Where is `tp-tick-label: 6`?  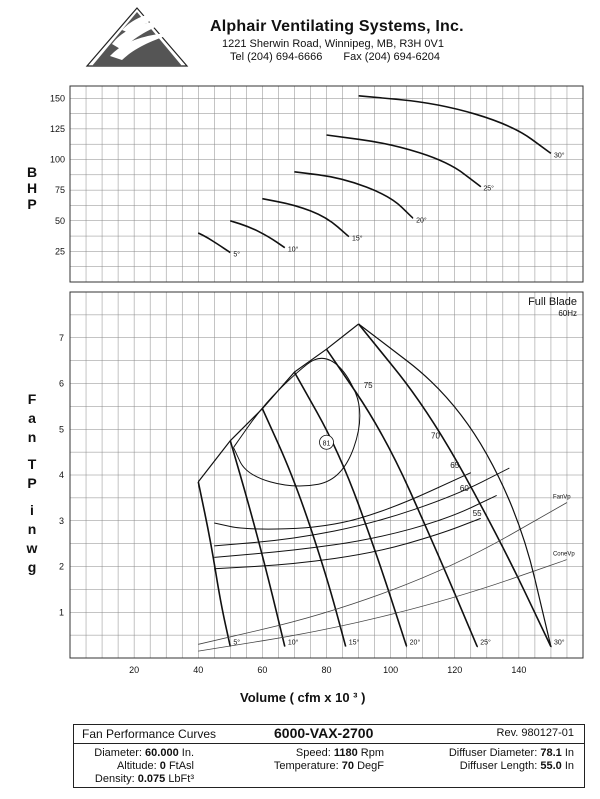 tp-tick-label: 6 is located at coordinates (61, 384).